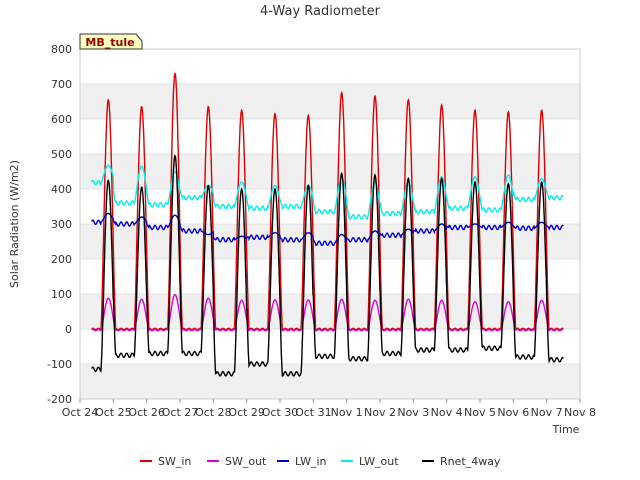  Describe the element at coordinates (59, 399) in the screenshot. I see `y-tick-label: -200` at that location.